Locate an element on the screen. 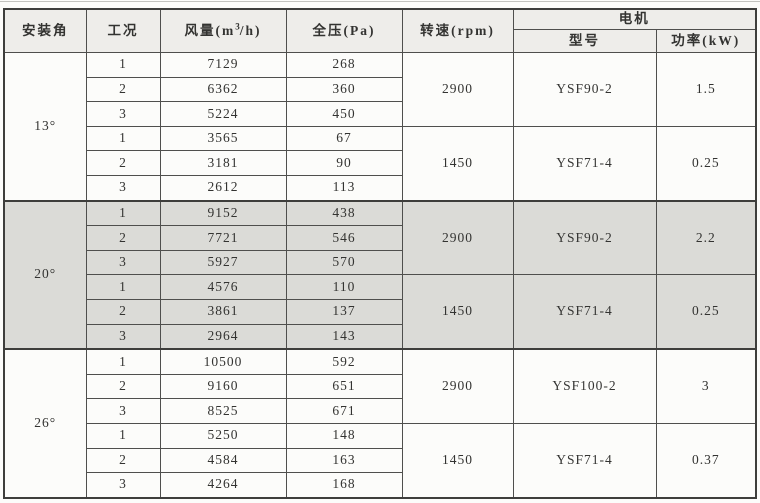 The width and height of the screenshot is (760, 503). table-row: 2 3861 137 is located at coordinates (380, 311).